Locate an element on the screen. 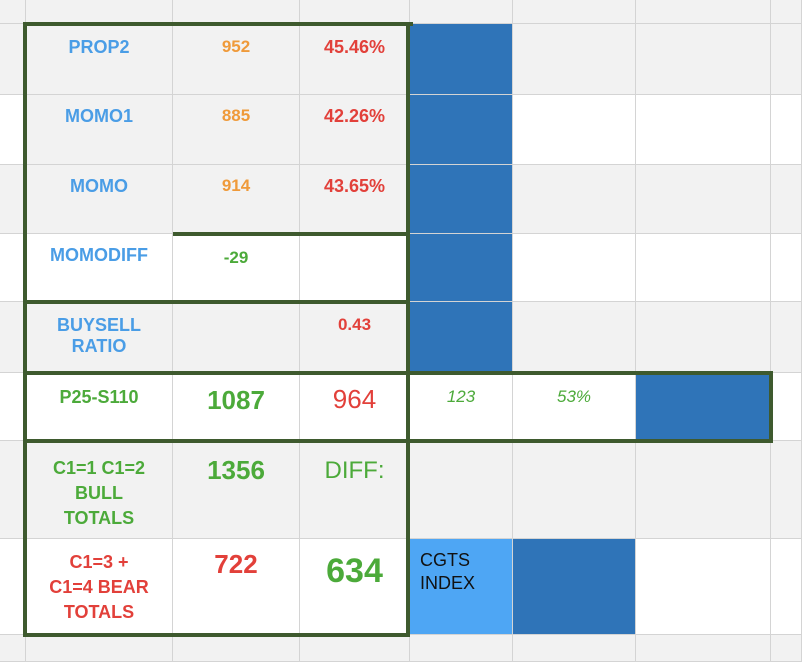 The width and height of the screenshot is (802, 662). buysell-label-cell: BUYSELL RATIO is located at coordinates (99, 337).